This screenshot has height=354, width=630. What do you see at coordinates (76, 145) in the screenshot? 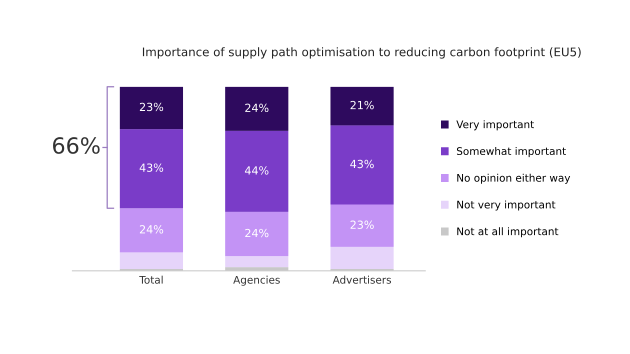
I see `annotation: 66%` at bounding box center [76, 145].